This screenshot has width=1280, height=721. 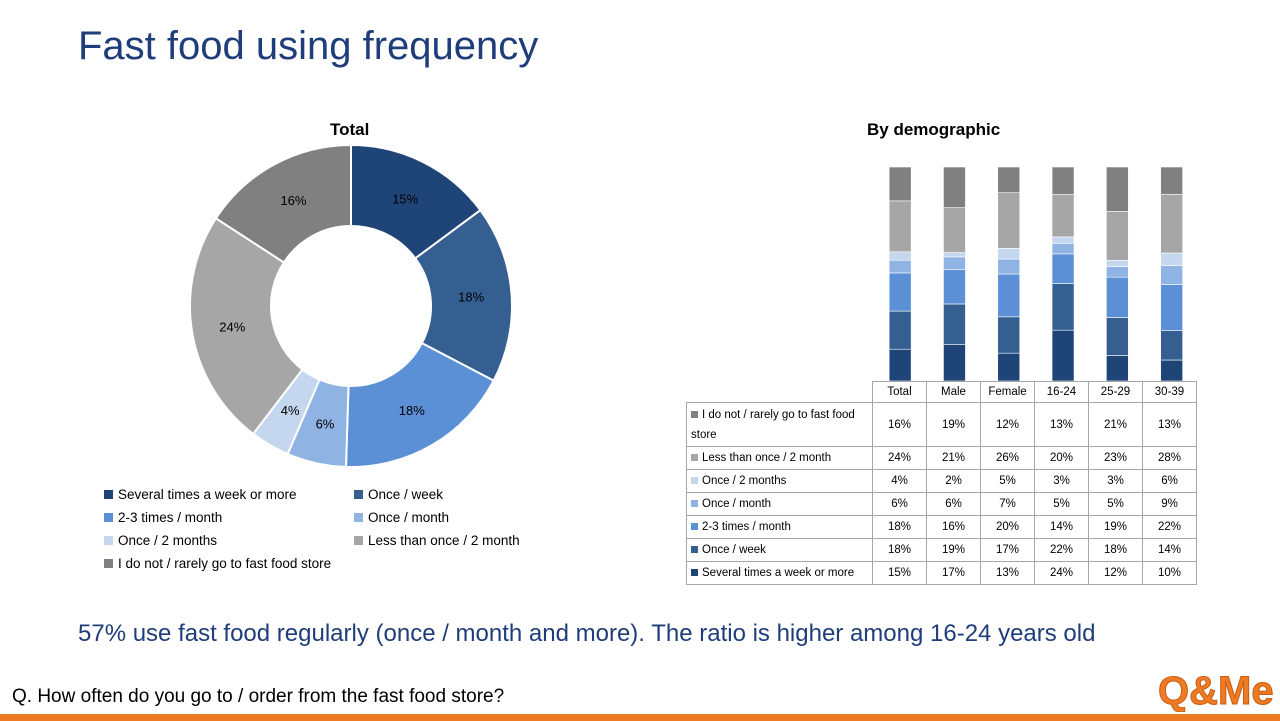 I want to click on donut-data-label: 4%, so click(x=290, y=410).